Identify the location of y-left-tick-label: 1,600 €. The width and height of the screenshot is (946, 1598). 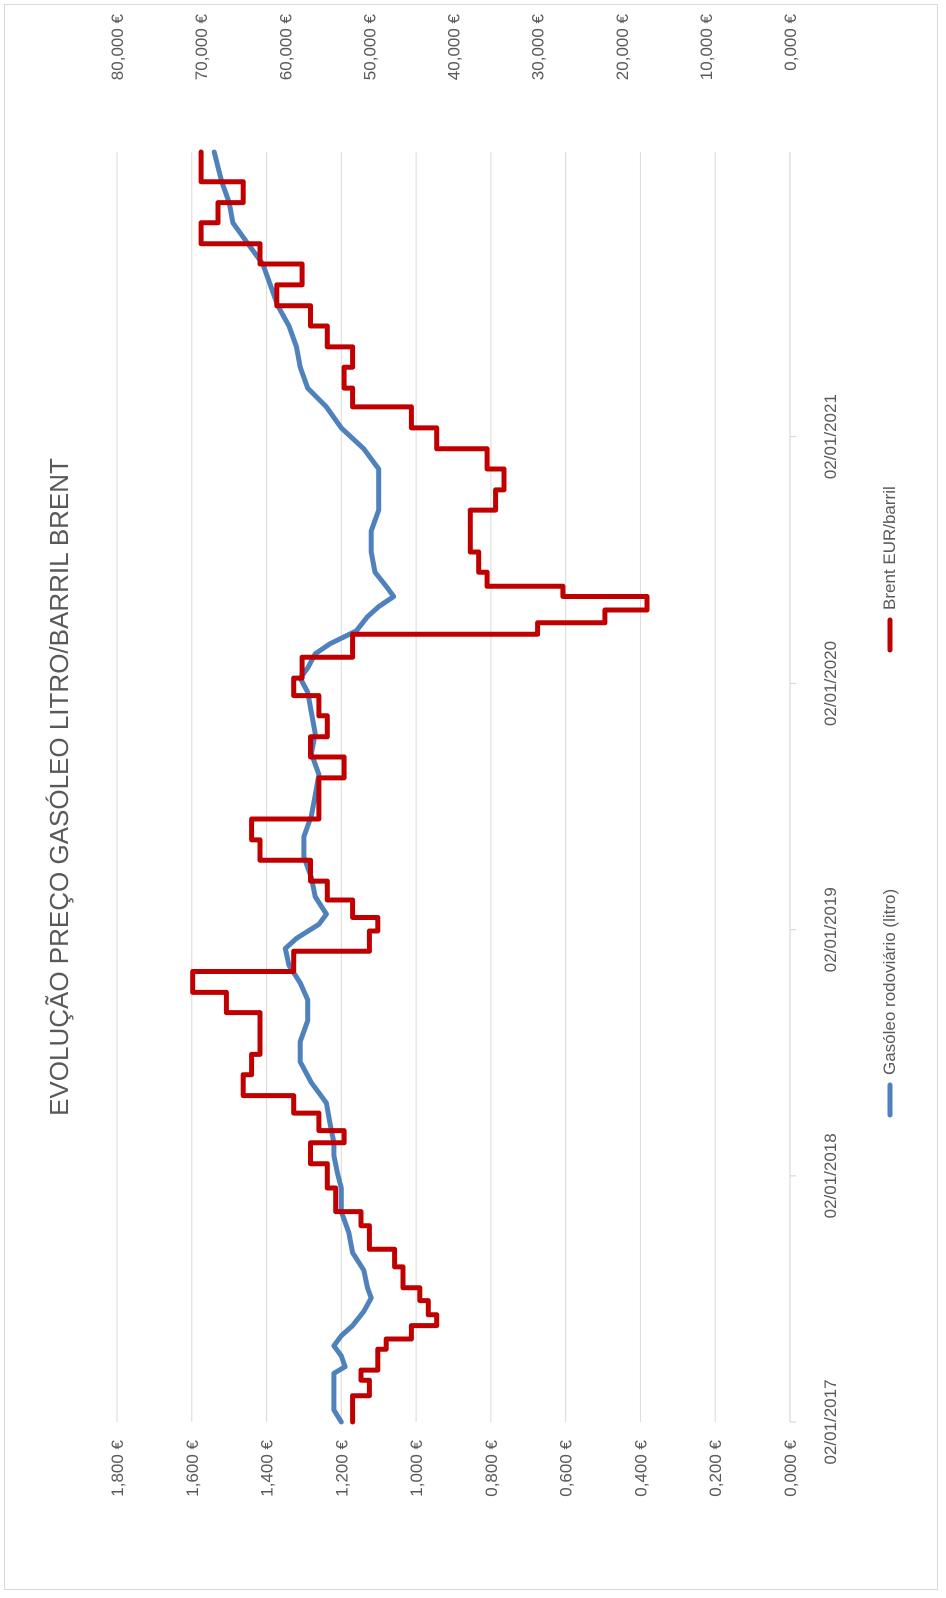
(192, 1467).